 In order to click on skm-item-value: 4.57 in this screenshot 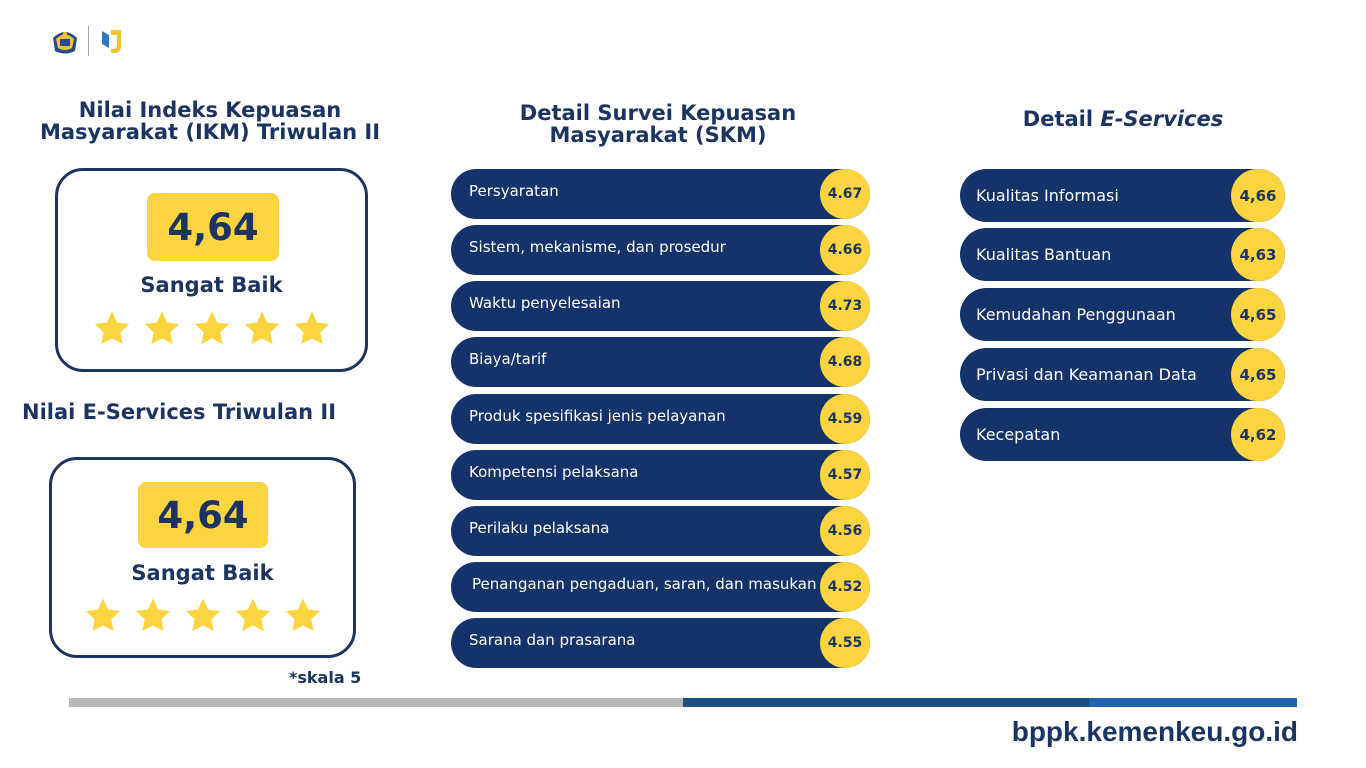, I will do `click(845, 475)`.